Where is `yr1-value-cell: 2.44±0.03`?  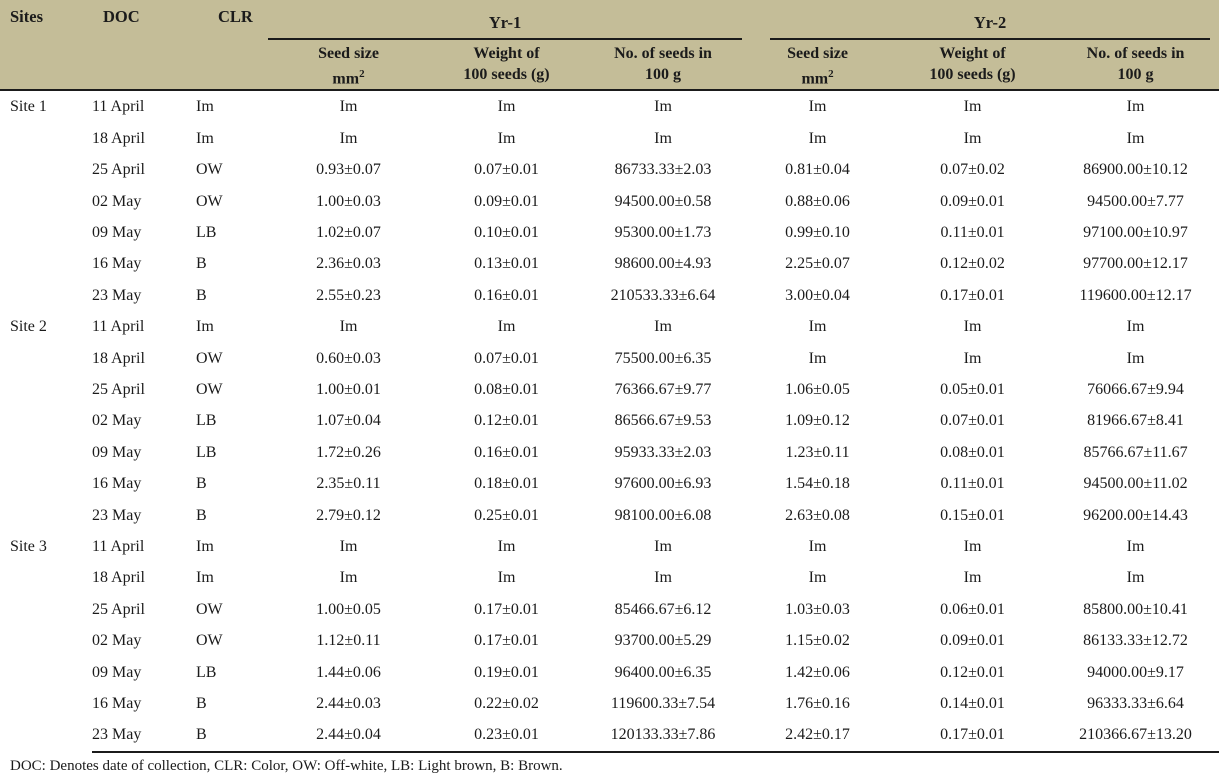
yr1-value-cell: 2.44±0.03 is located at coordinates (348, 704).